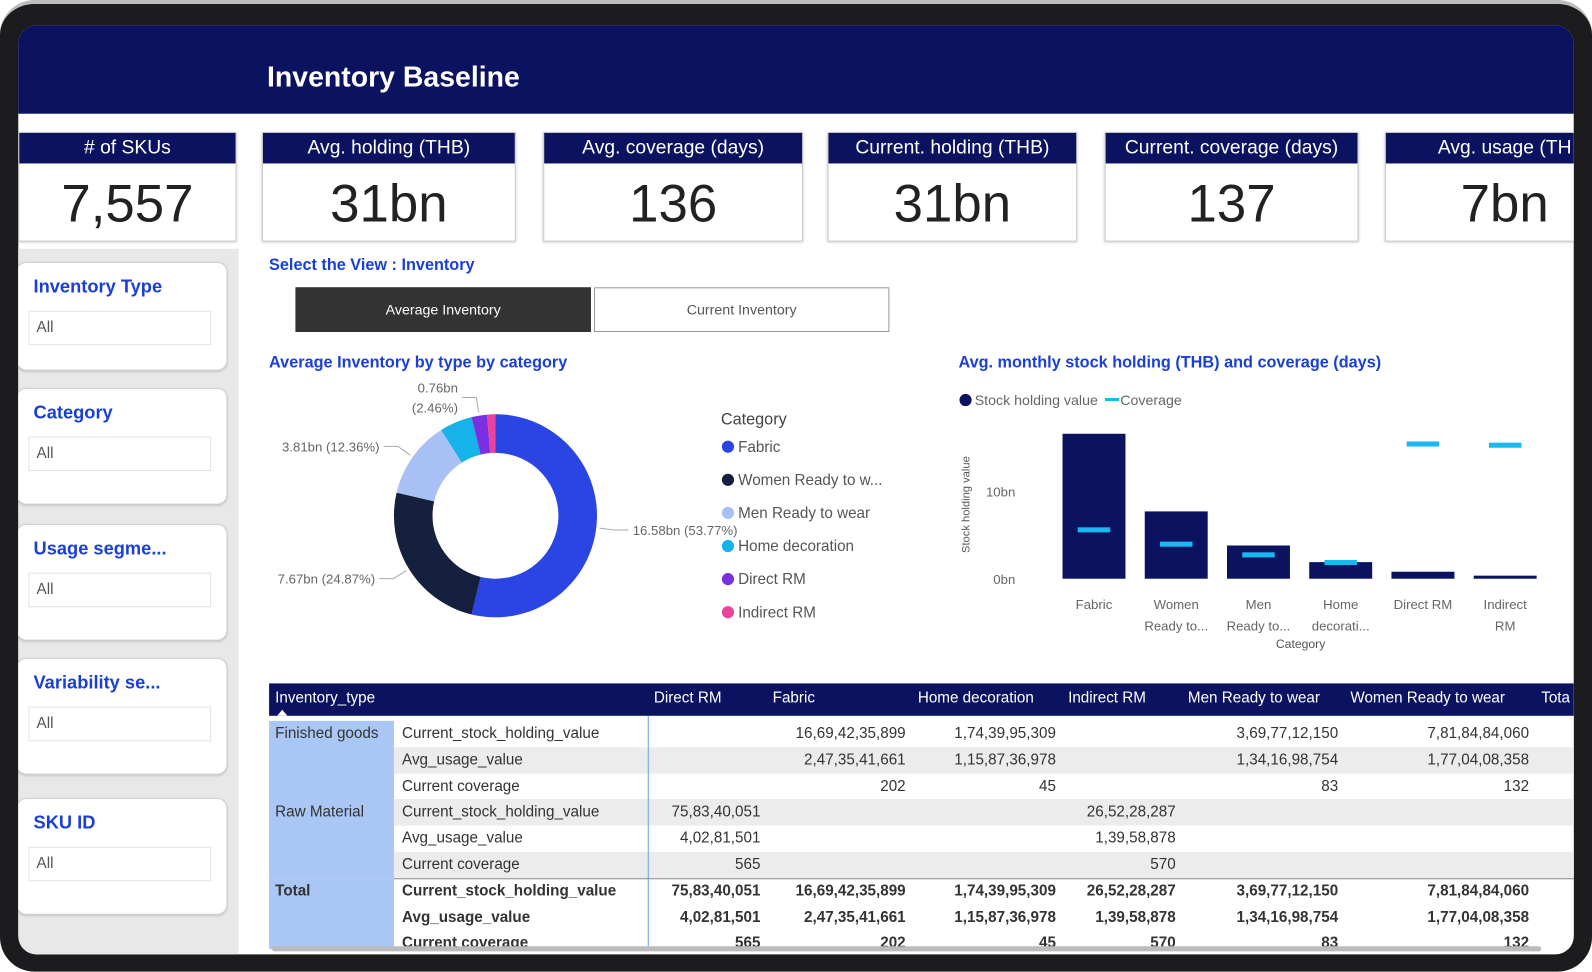 The image size is (1592, 972). What do you see at coordinates (45, 589) in the screenshot?
I see `slicer-value: All` at bounding box center [45, 589].